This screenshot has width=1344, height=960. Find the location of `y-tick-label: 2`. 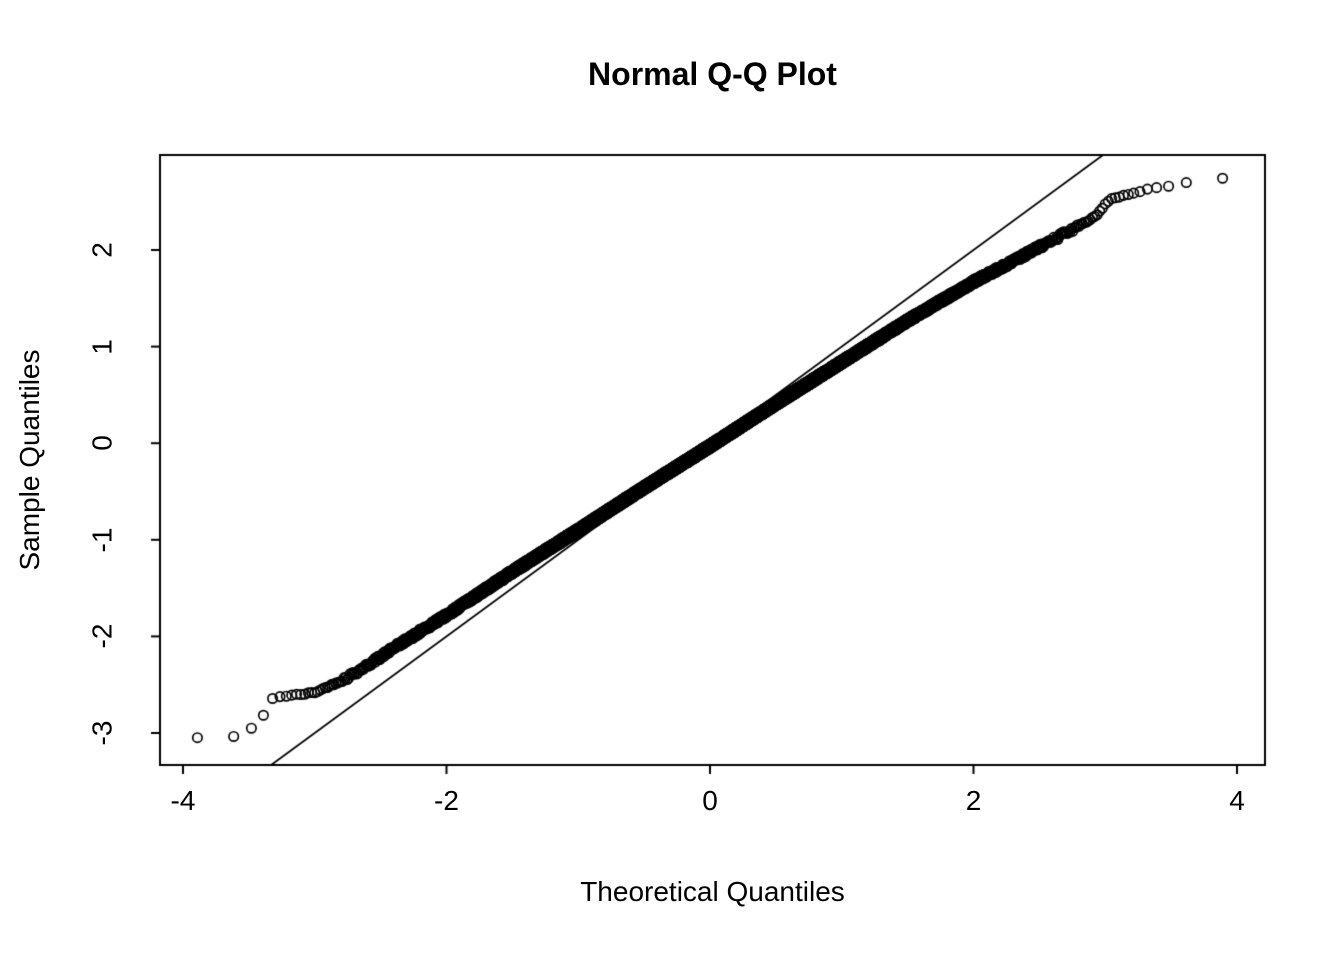

y-tick-label: 2 is located at coordinates (102, 250).